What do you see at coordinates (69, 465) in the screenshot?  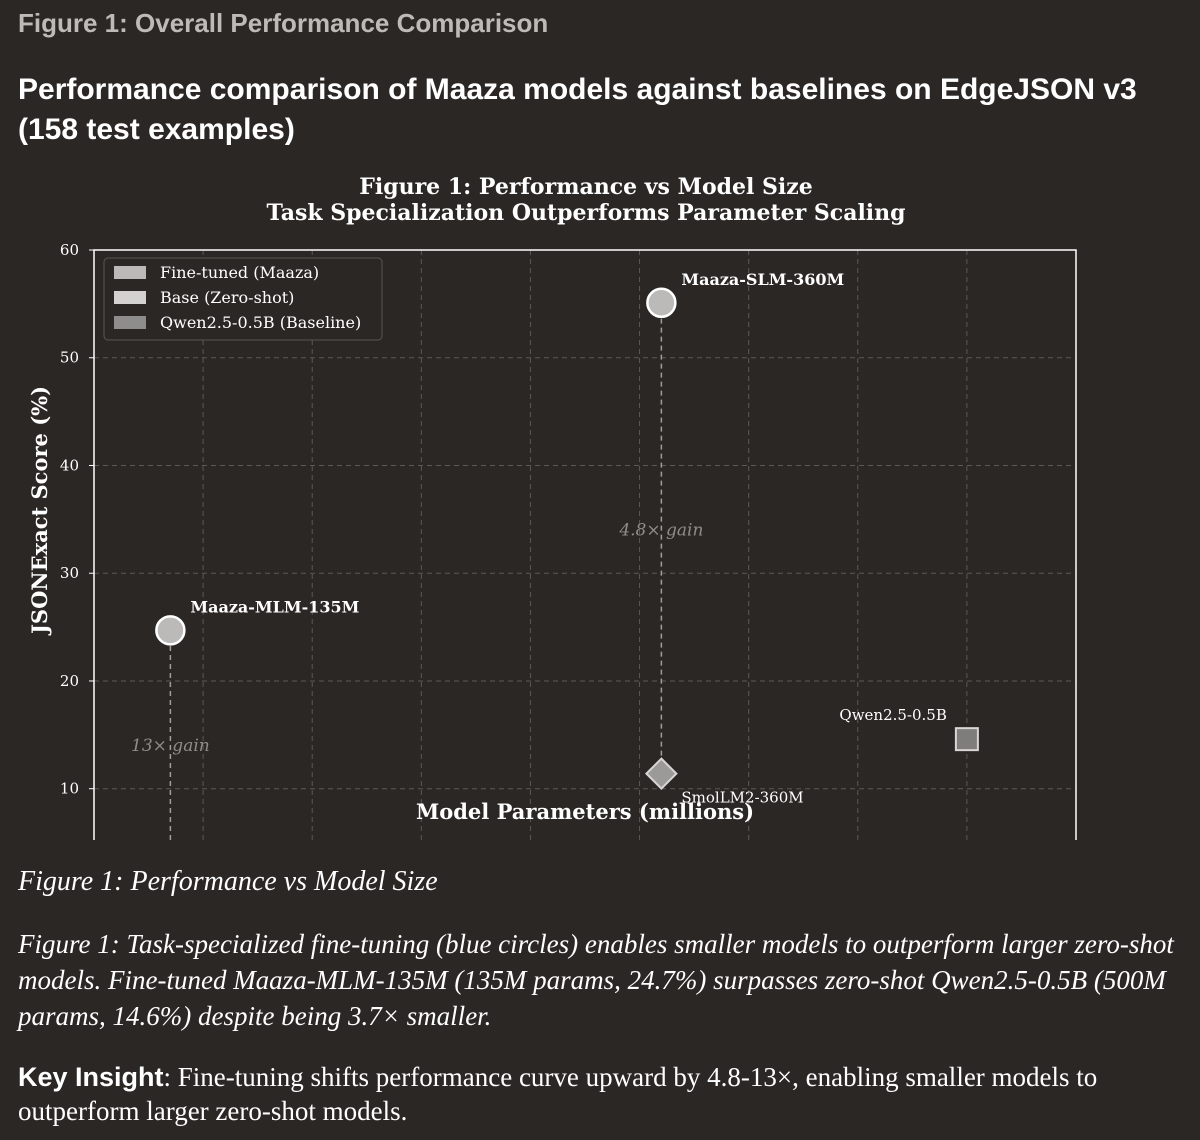 I see `y-tick-label: 40` at bounding box center [69, 465].